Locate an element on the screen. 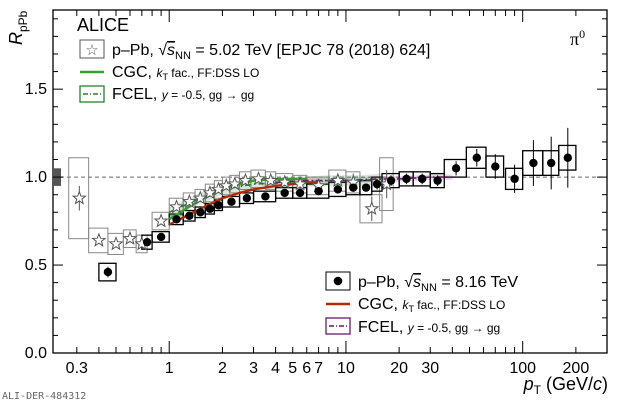 Image resolution: width=620 pixels, height=403 pixels. x-tick-label: 7 is located at coordinates (318, 368).